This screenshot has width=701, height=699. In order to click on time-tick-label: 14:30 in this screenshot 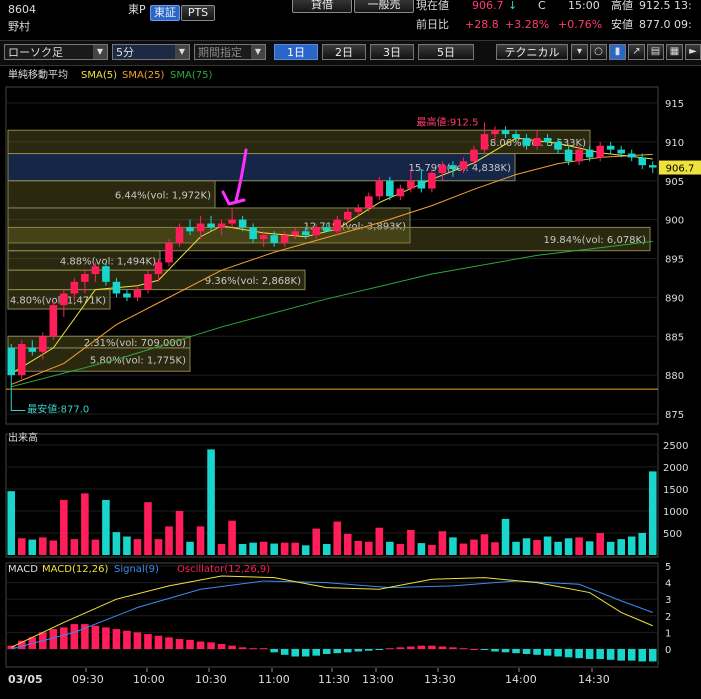, I will do `click(594, 679)`.